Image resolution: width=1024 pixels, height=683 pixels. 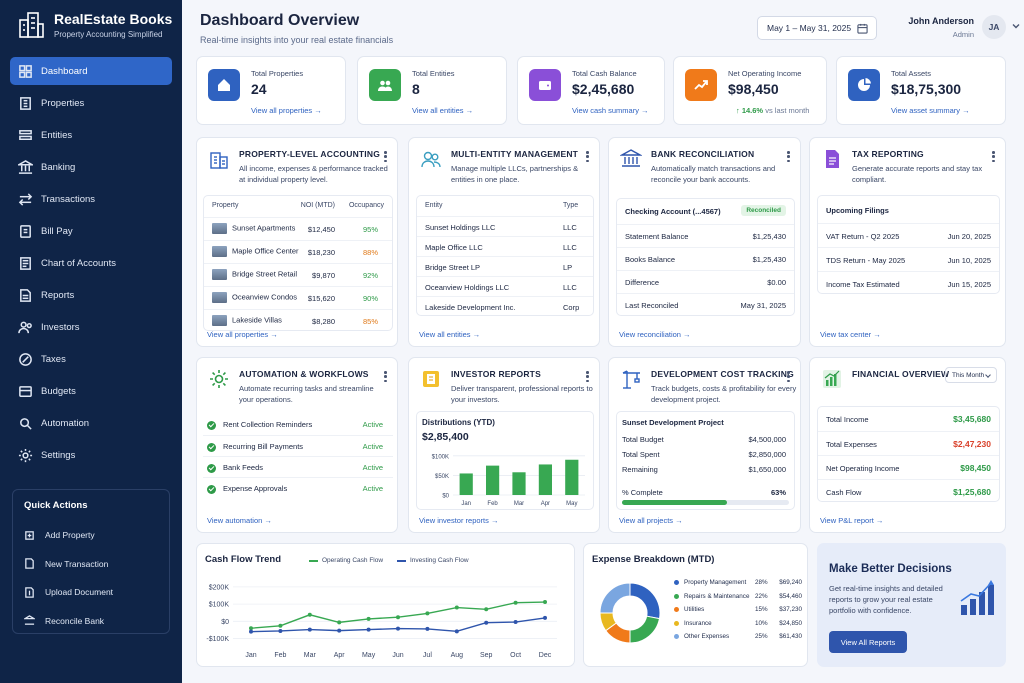 I want to click on table-header: Entity Type, so click(x=505, y=206).